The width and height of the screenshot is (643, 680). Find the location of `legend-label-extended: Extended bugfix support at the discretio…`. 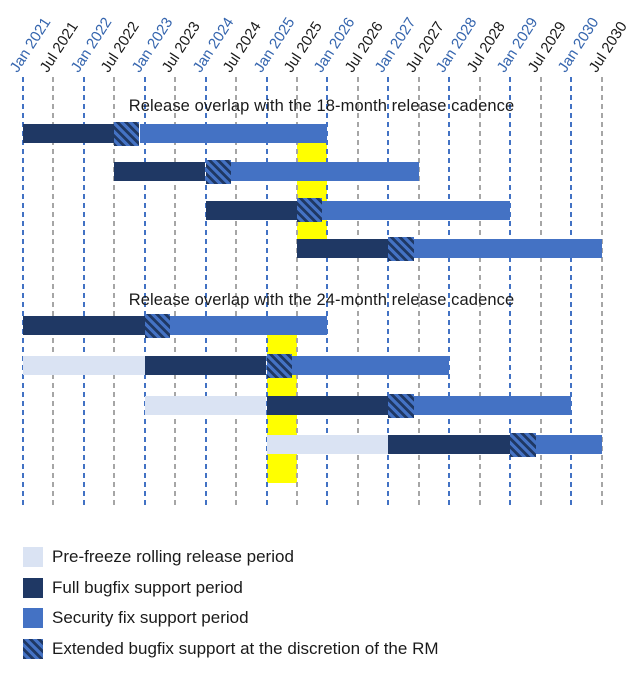

legend-label-extended: Extended bugfix support at the discretio… is located at coordinates (245, 648).